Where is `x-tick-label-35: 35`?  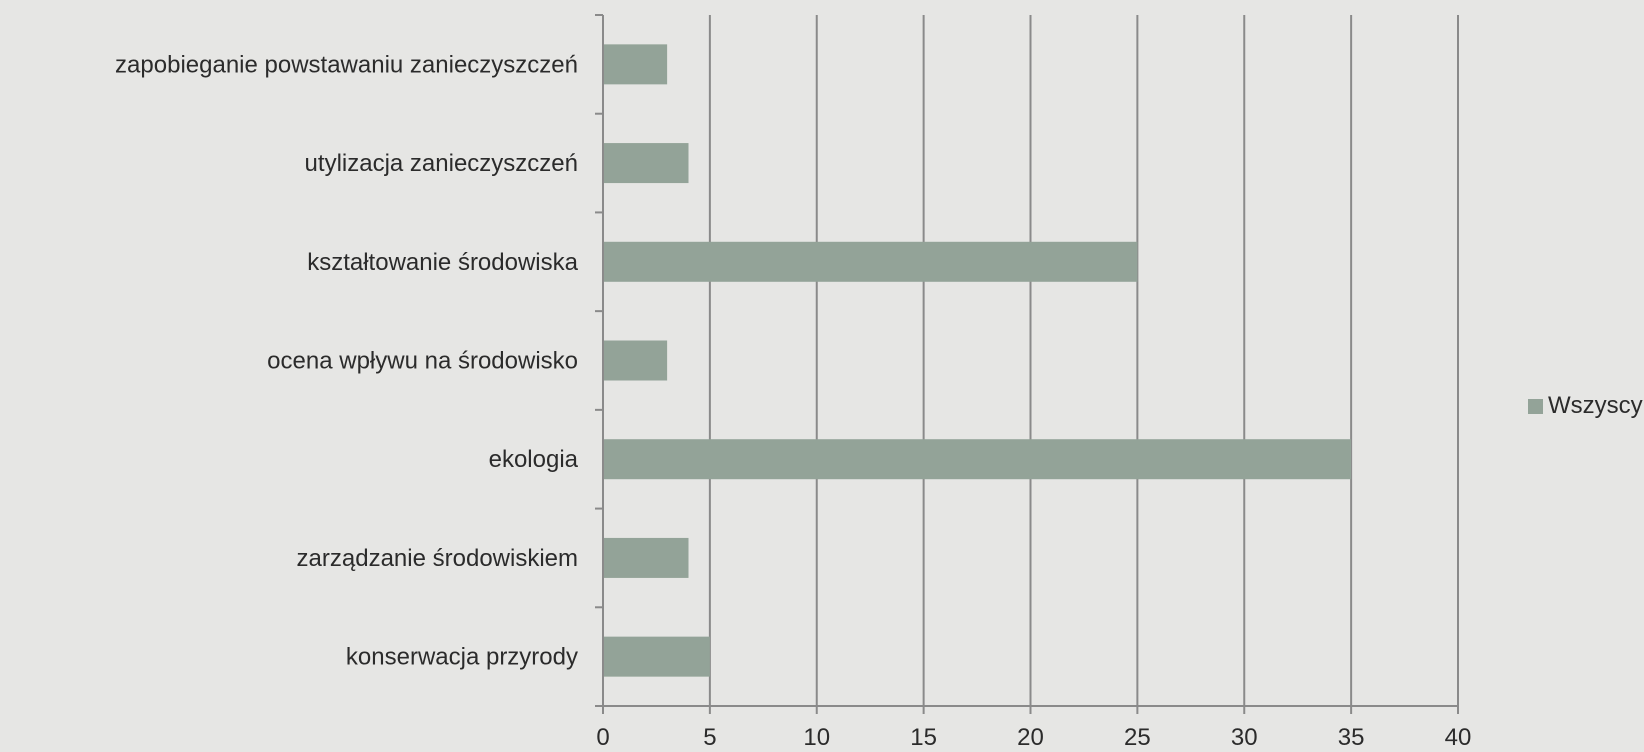 x-tick-label-35: 35 is located at coordinates (1351, 737).